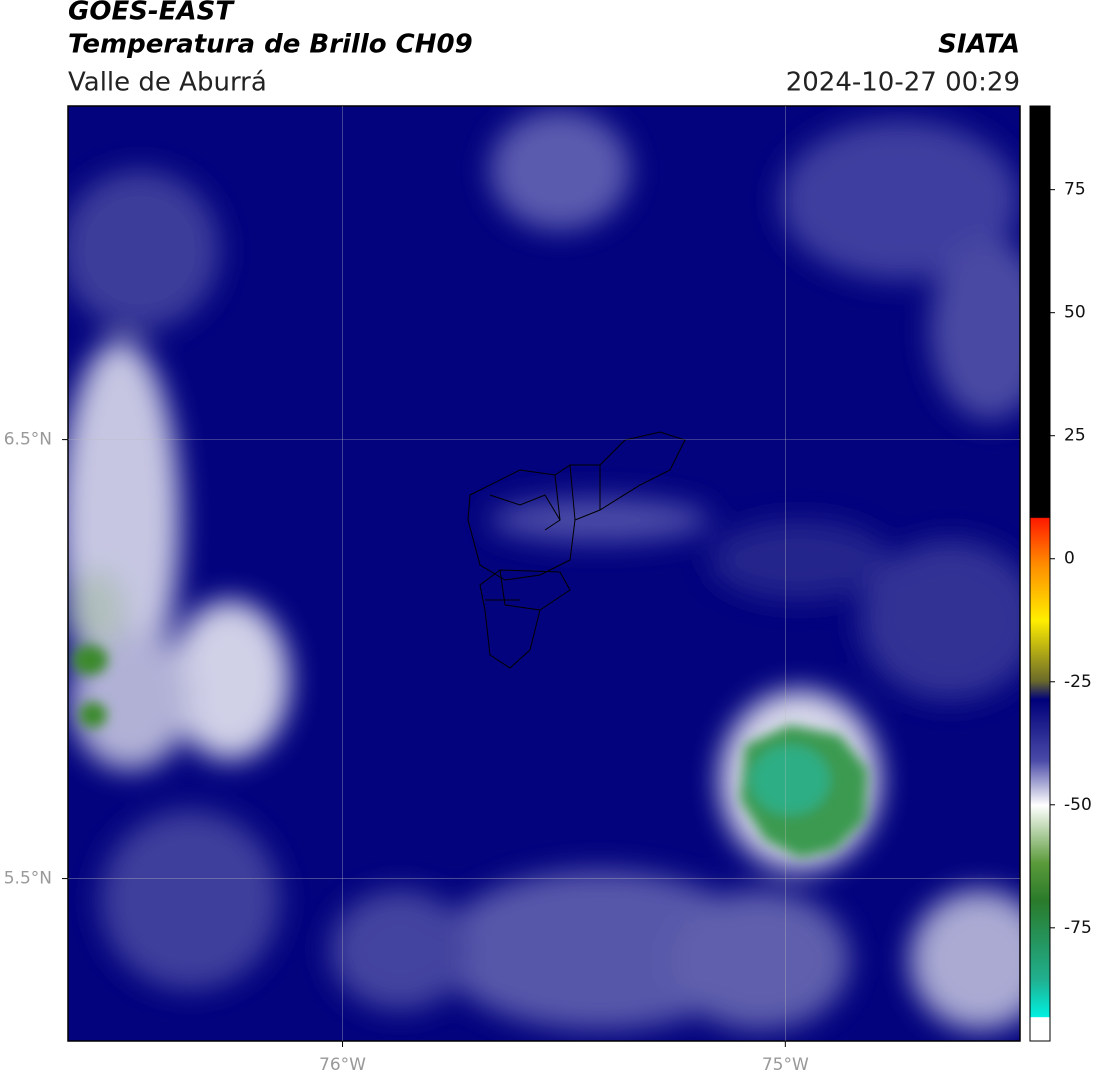 The width and height of the screenshot is (1094, 1082). What do you see at coordinates (1040, 573) in the screenshot?
I see `colorbar` at bounding box center [1040, 573].